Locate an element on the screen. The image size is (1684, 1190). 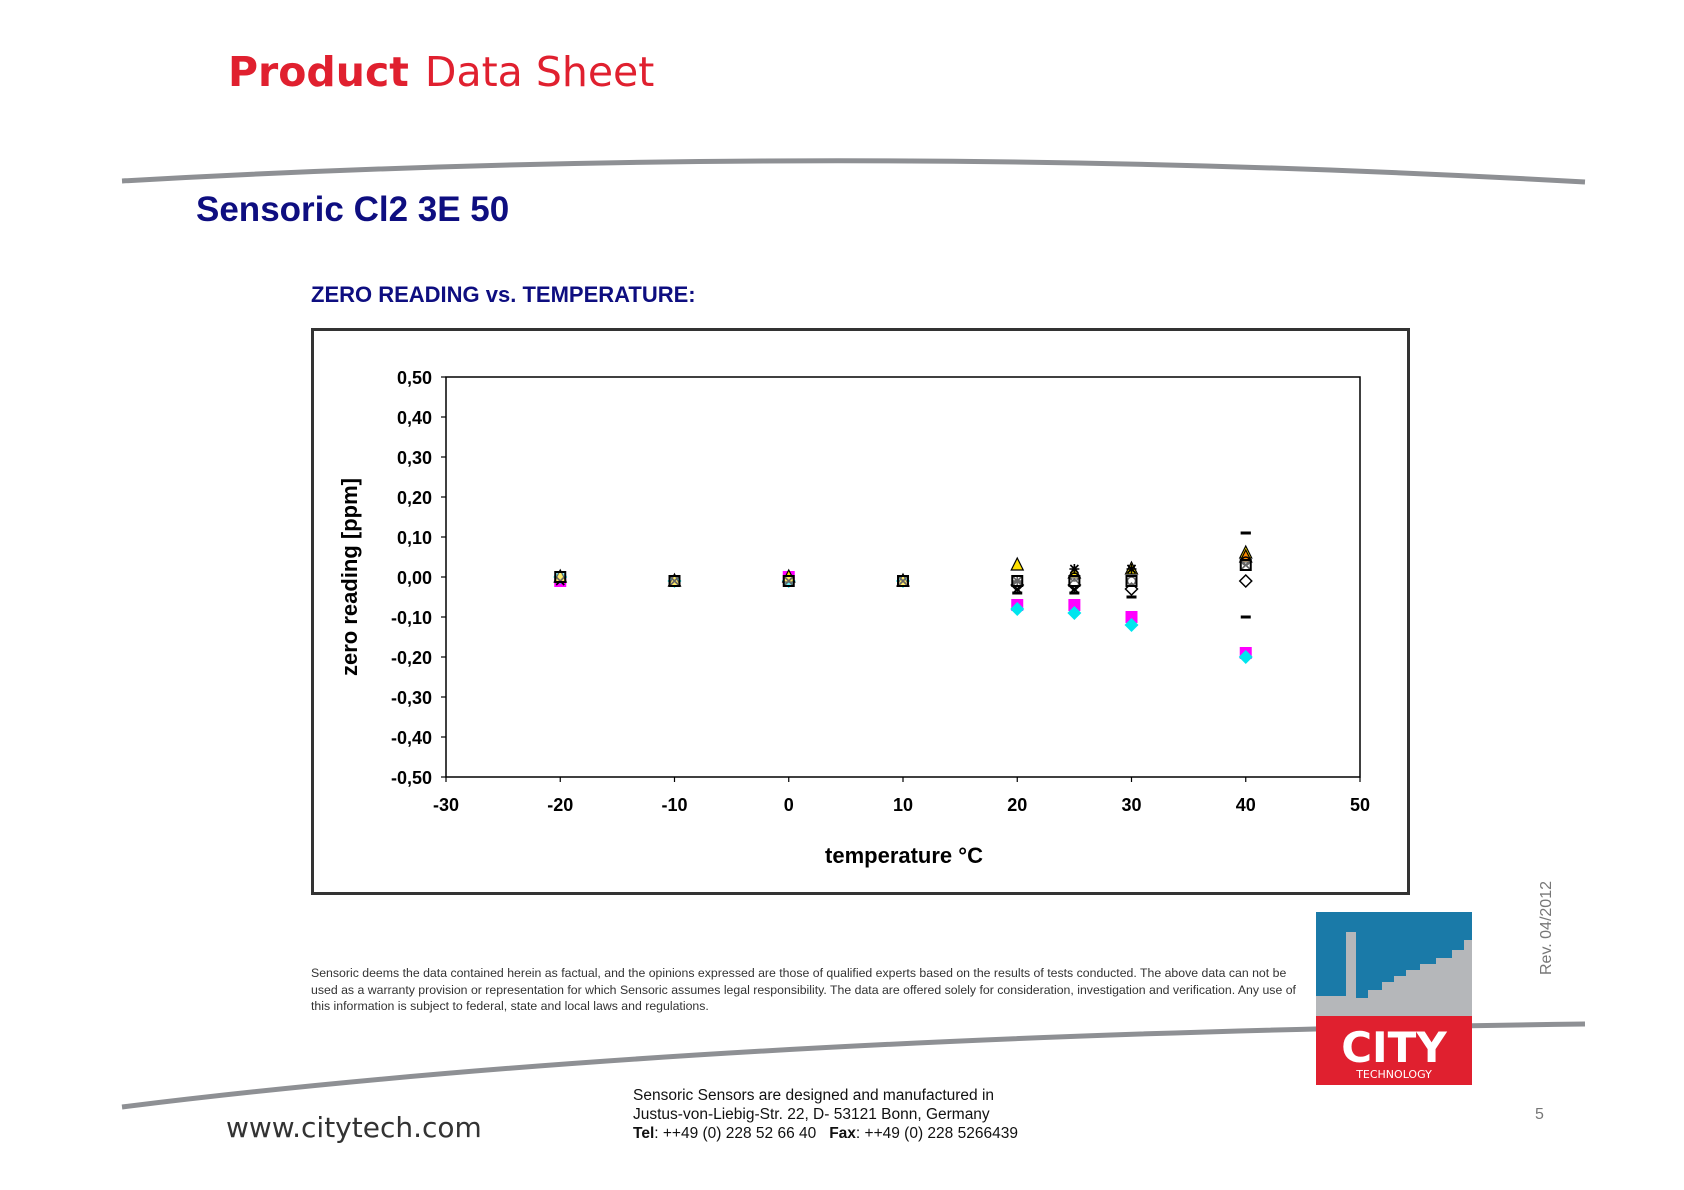
y-tick-label: -0,20 is located at coordinates (411, 658).